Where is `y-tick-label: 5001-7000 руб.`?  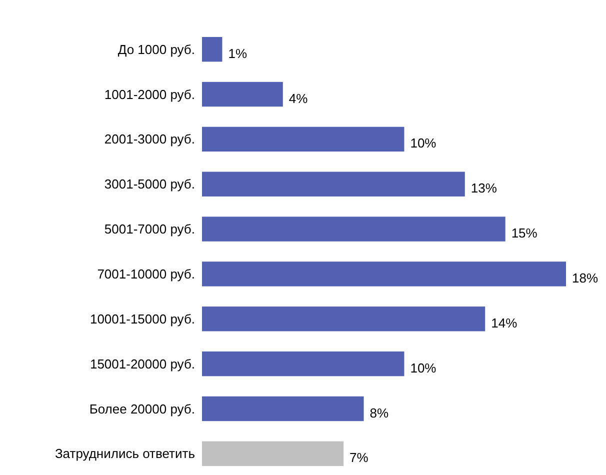 y-tick-label: 5001-7000 руб. is located at coordinates (149, 229).